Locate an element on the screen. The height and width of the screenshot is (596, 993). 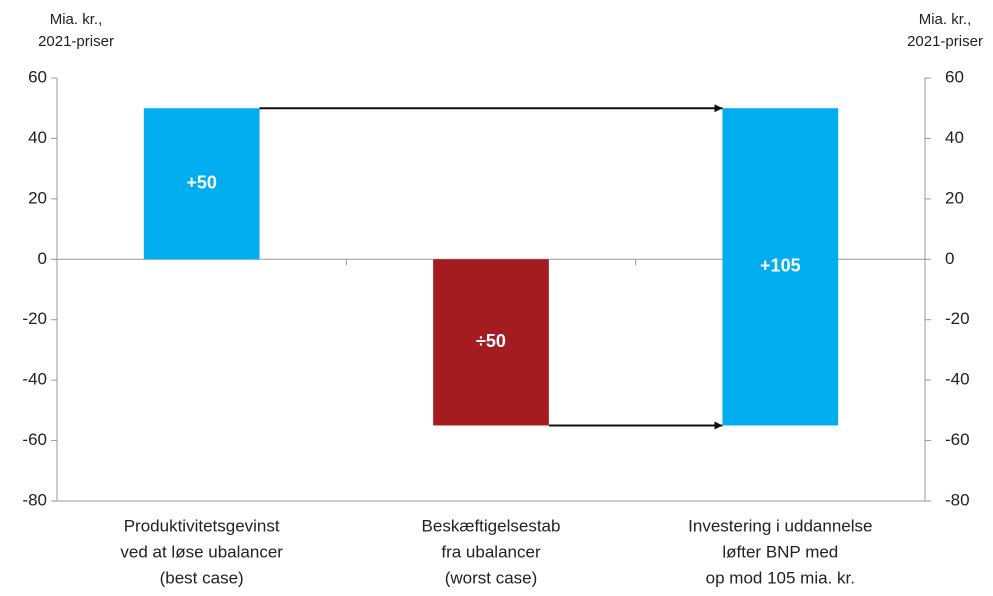
y2-tick-label: -80 is located at coordinates (957, 499).